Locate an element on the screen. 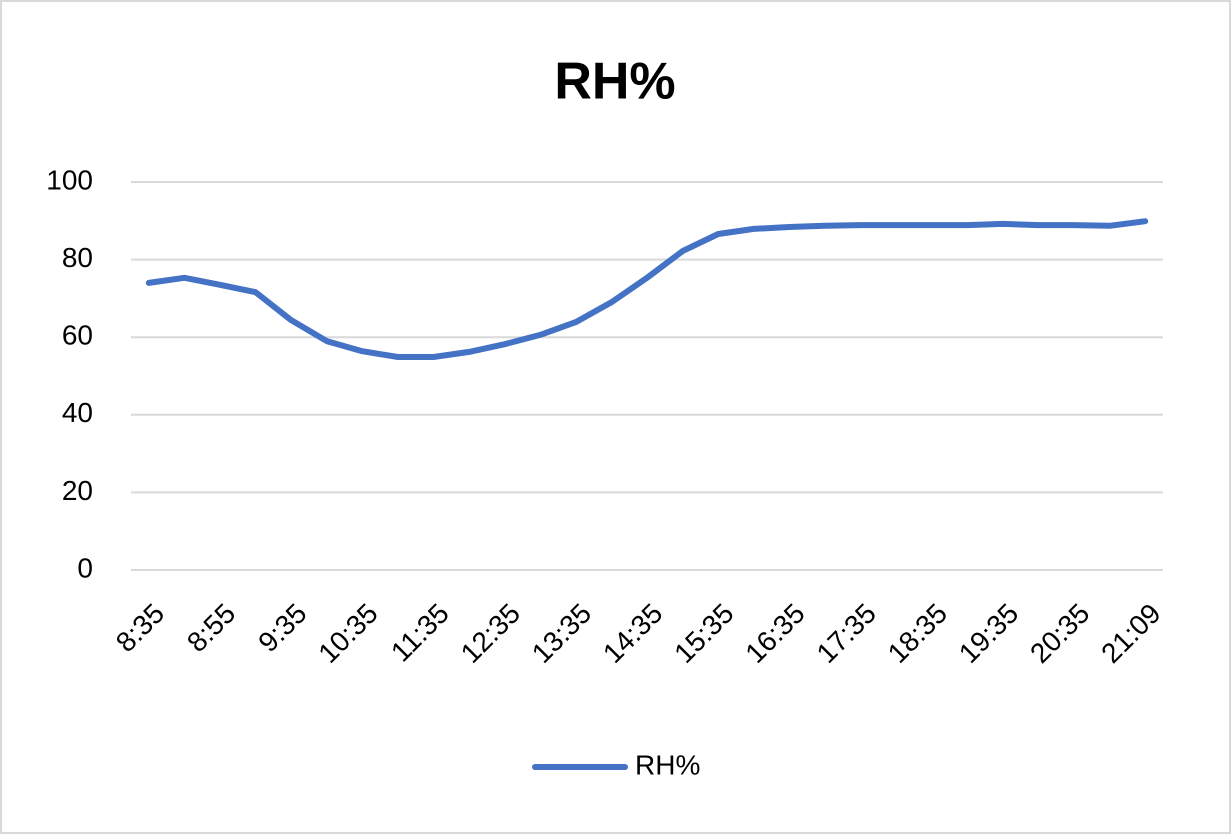 The height and width of the screenshot is (834, 1231). data-line is located at coordinates (647, 289).